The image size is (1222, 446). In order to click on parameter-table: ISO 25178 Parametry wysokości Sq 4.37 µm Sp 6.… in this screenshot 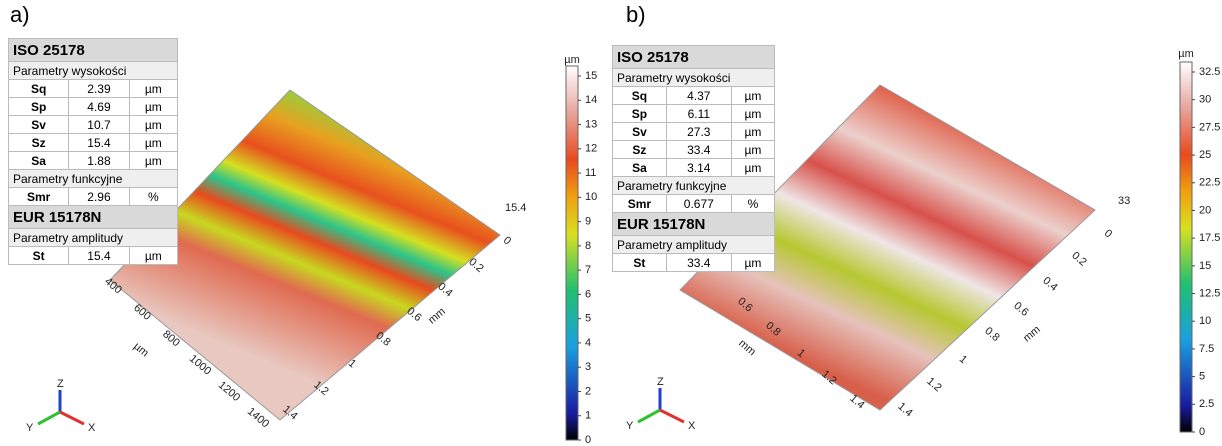, I will do `click(694, 158)`.